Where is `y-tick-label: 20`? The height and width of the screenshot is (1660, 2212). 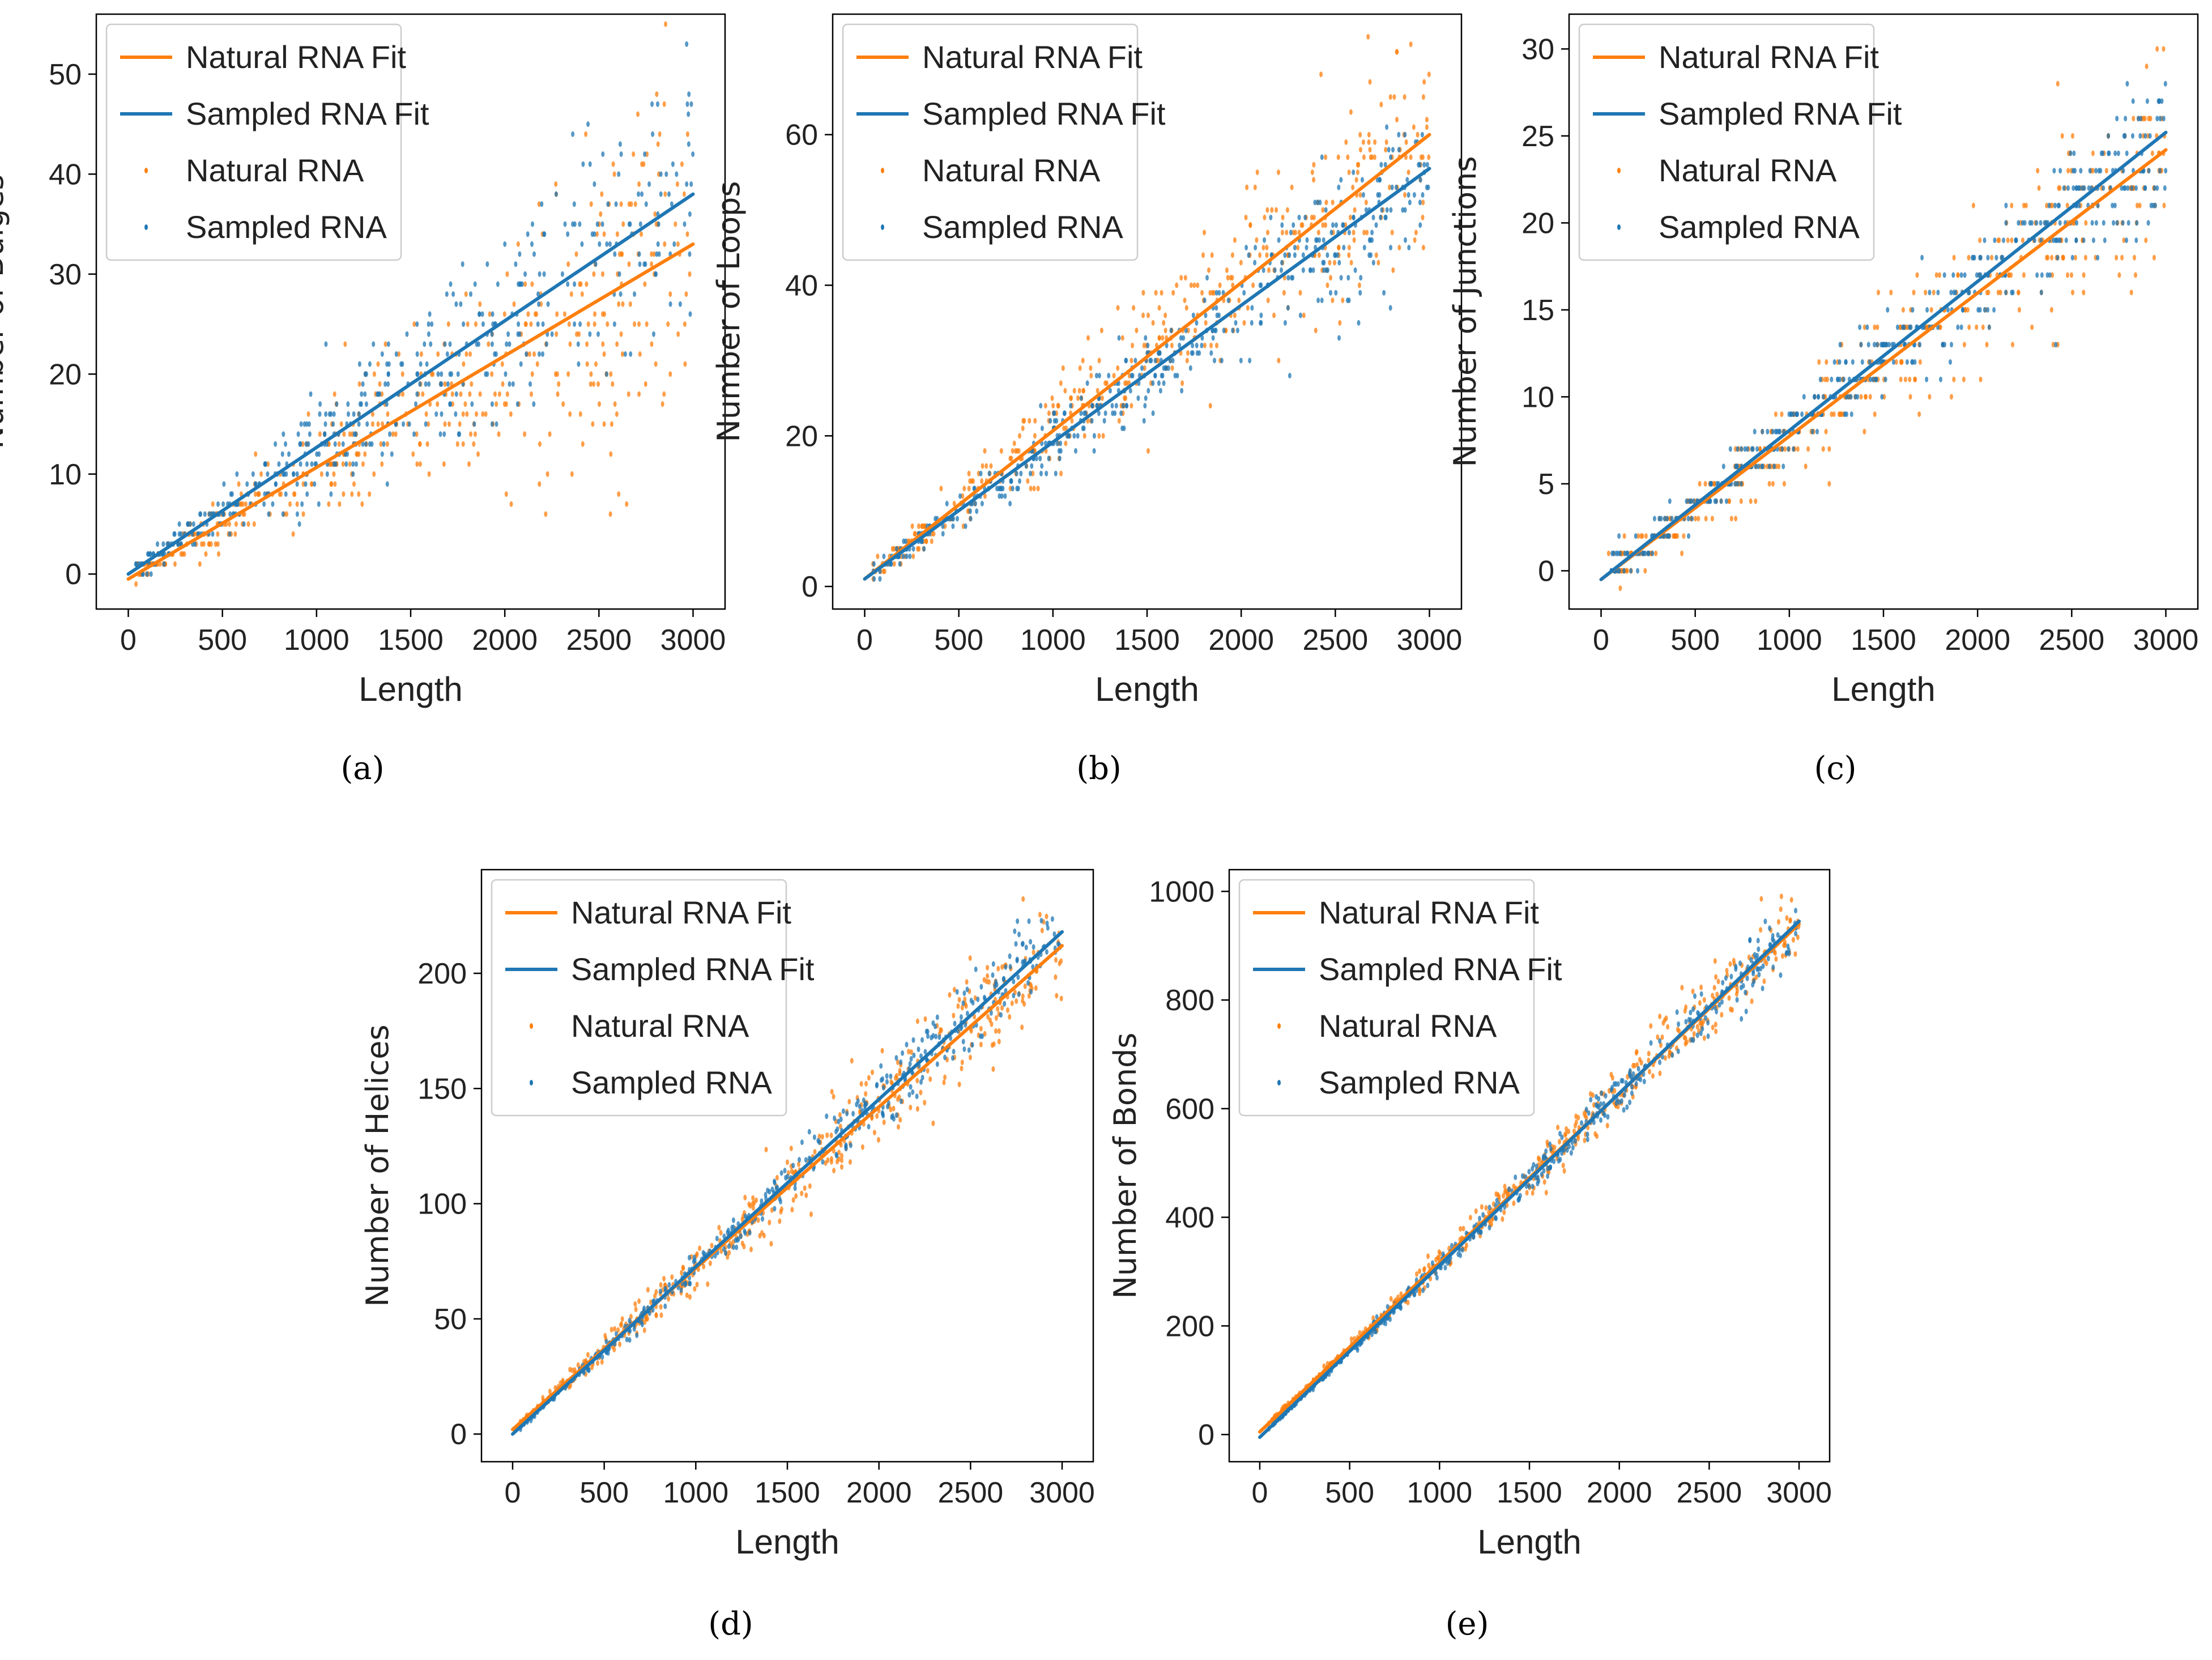 y-tick-label: 20 is located at coordinates (65, 374).